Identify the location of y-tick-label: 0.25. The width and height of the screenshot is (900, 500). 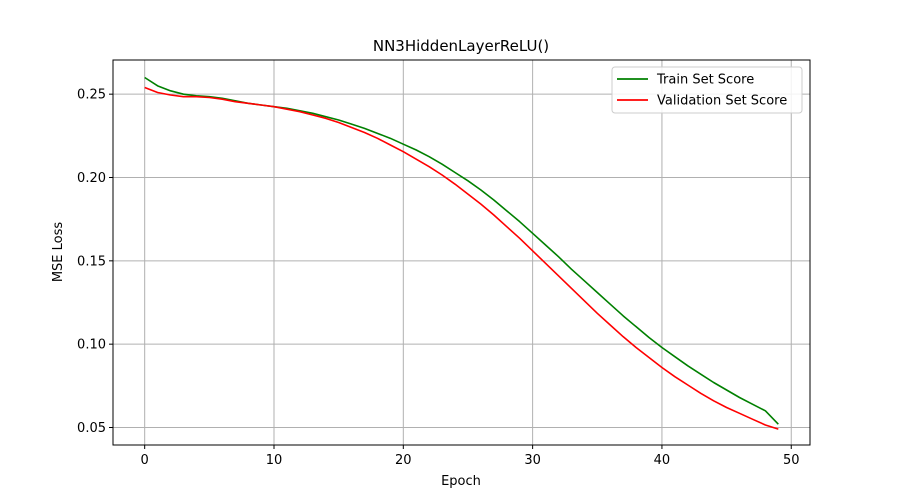
(91, 95).